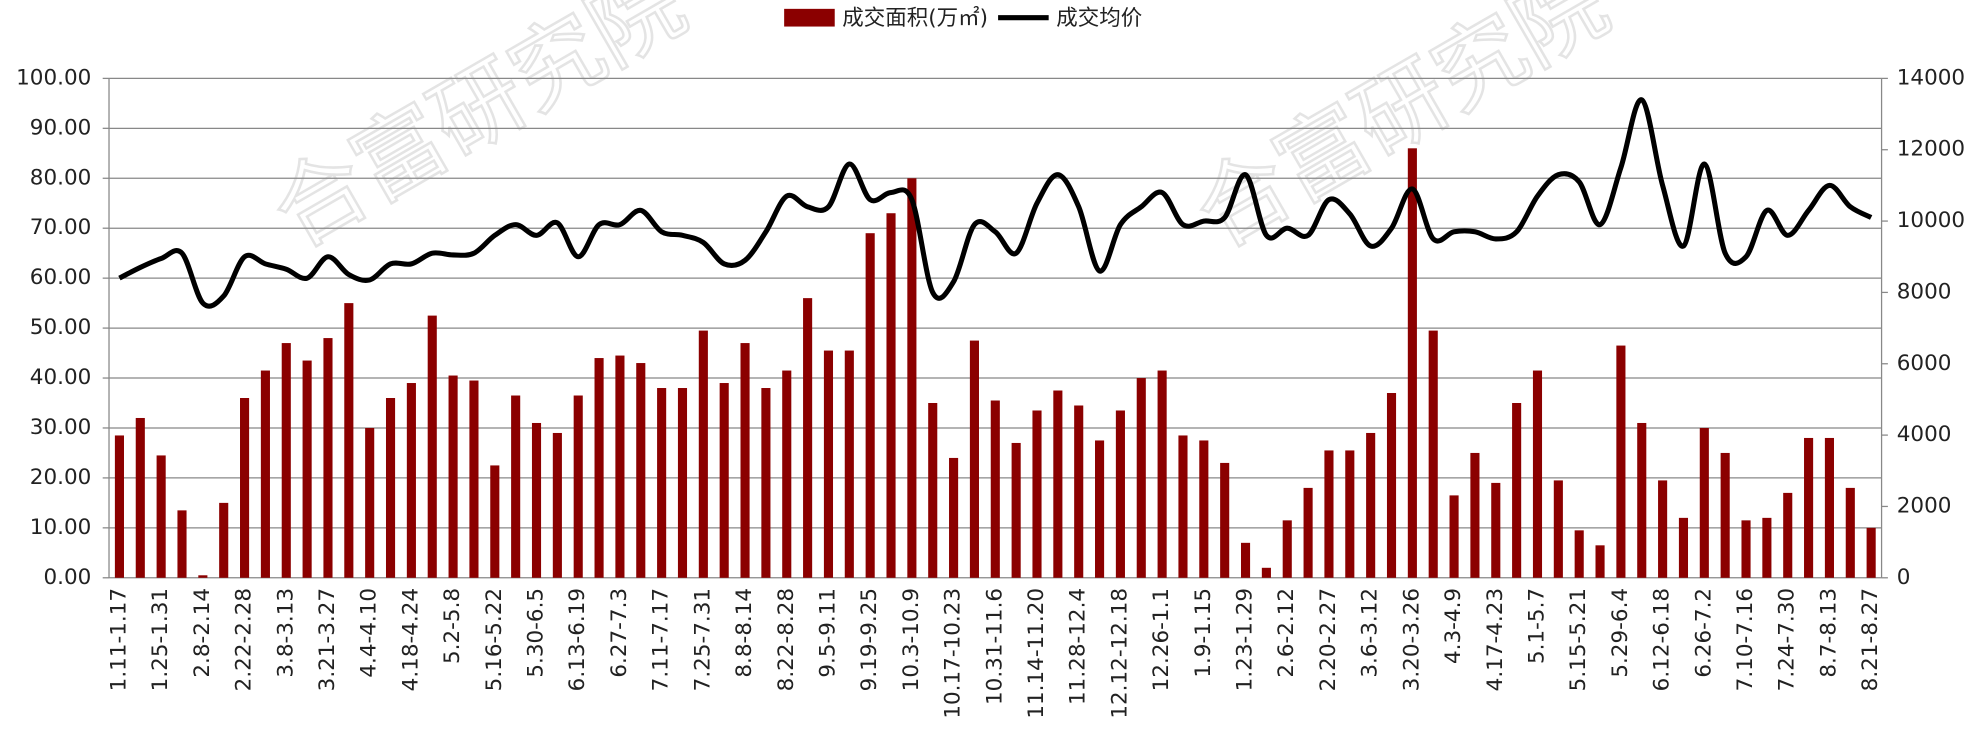 The width and height of the screenshot is (1983, 751). Describe the element at coordinates (1286, 633) in the screenshot. I see `x-tick-label: 2.6-2.12` at that location.